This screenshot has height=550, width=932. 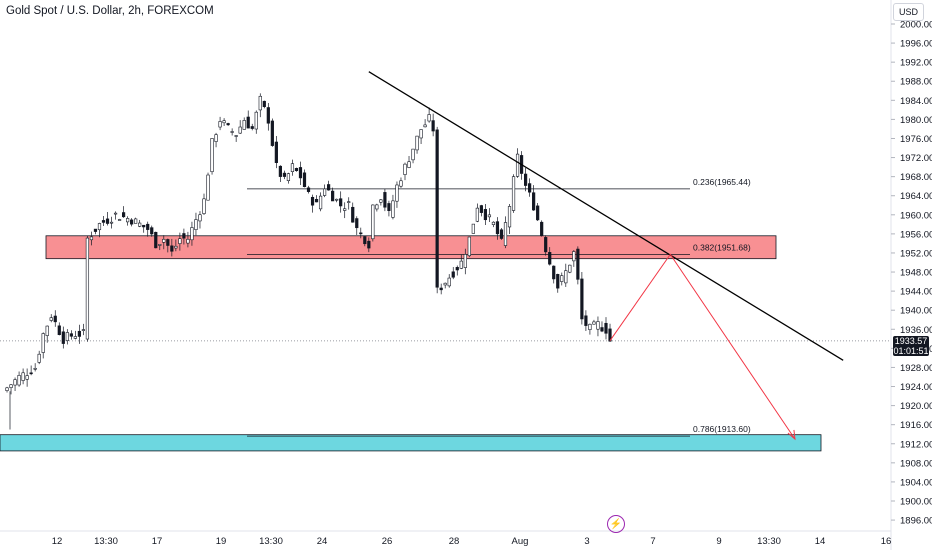 I want to click on time-tick-label: 28, so click(x=454, y=541).